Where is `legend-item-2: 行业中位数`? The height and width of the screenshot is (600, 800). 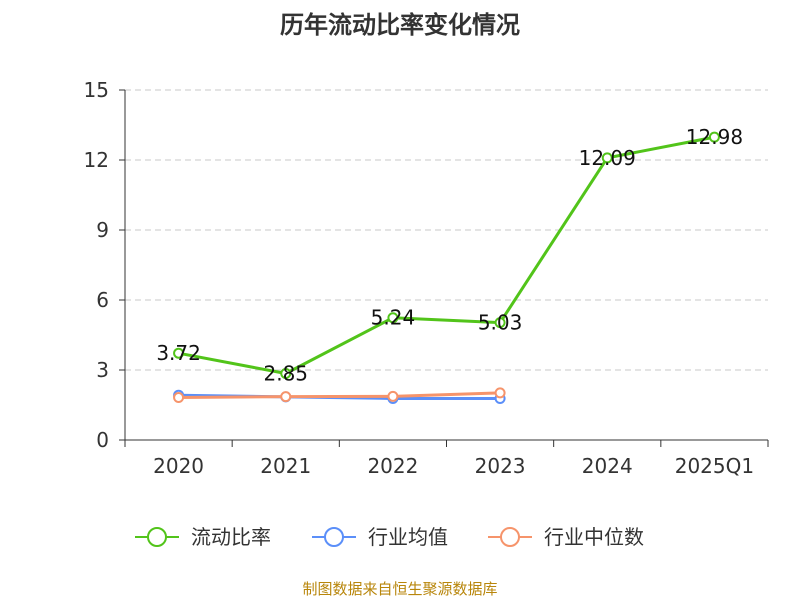 legend-item-2: 行业中位数 is located at coordinates (566, 537).